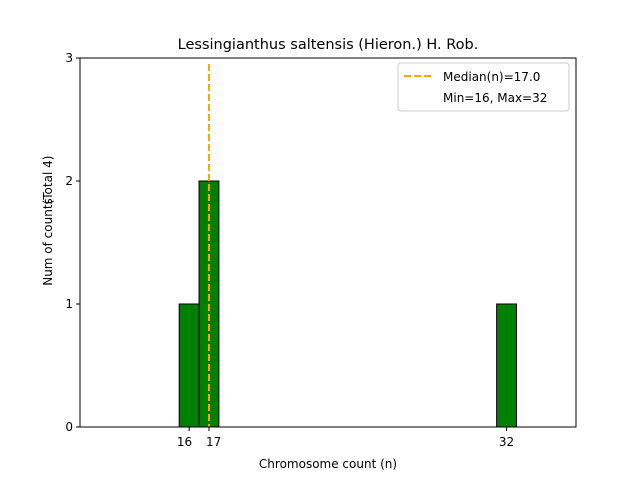 The image size is (640, 480). Describe the element at coordinates (69, 304) in the screenshot. I see `y-tick-label-1: 1` at that location.